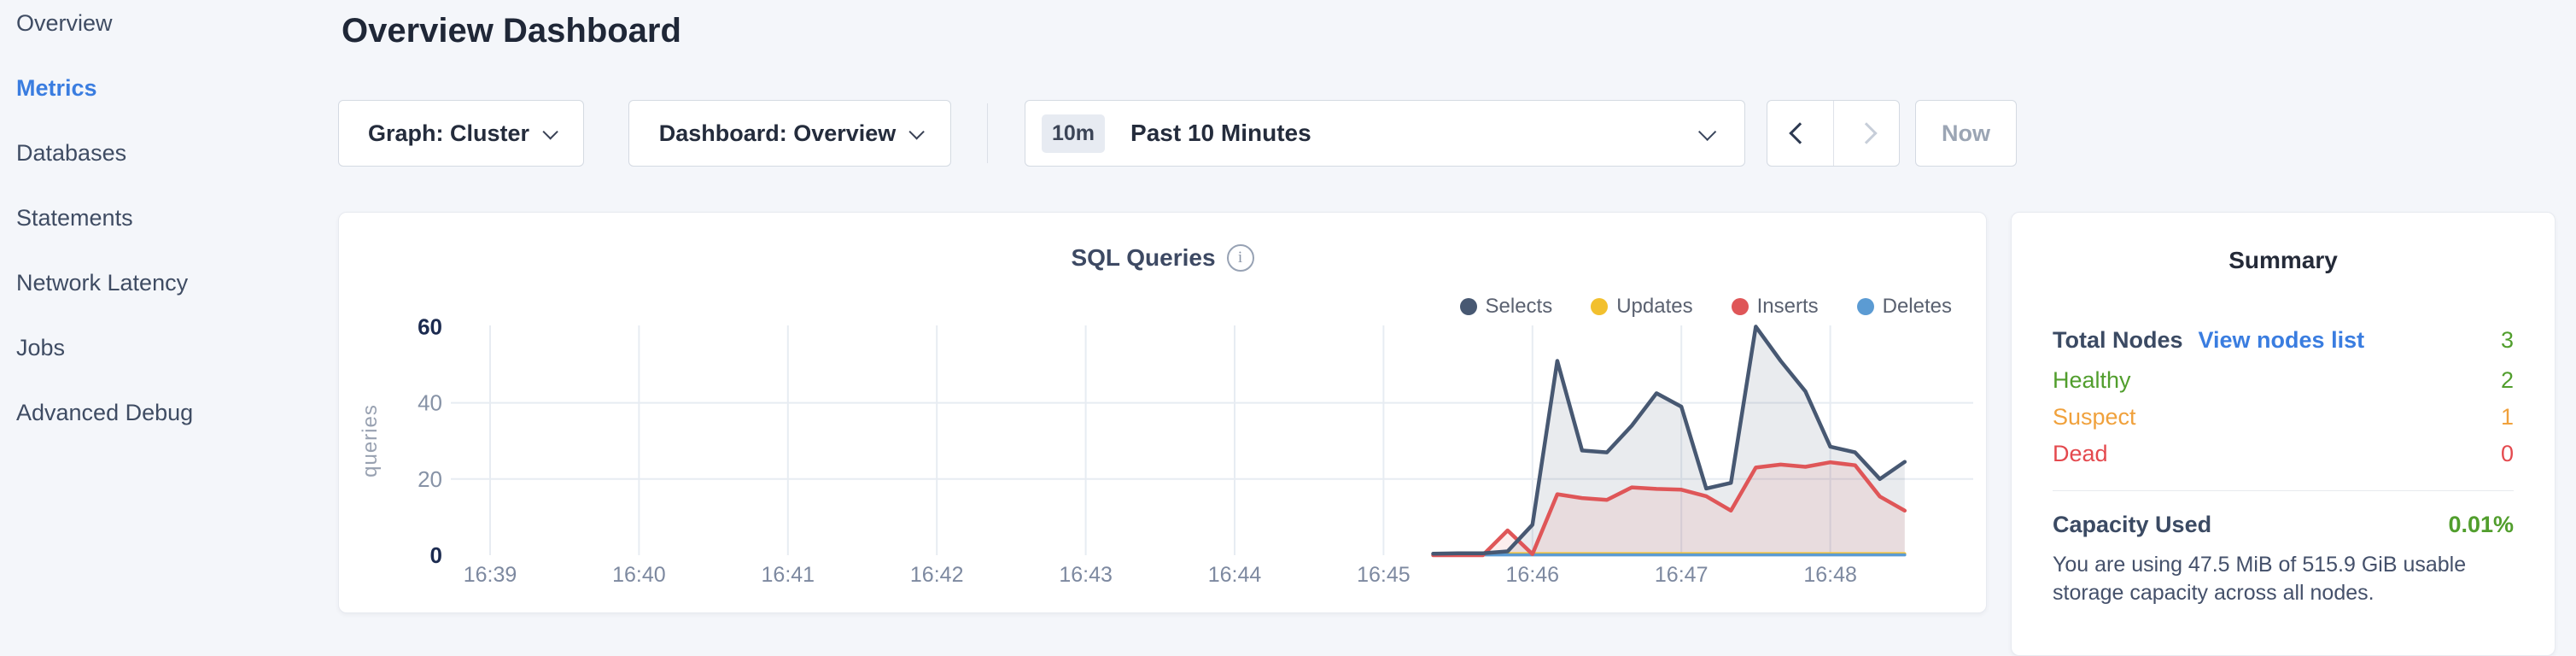 The height and width of the screenshot is (656, 2576). I want to click on time-pager, so click(1833, 133).